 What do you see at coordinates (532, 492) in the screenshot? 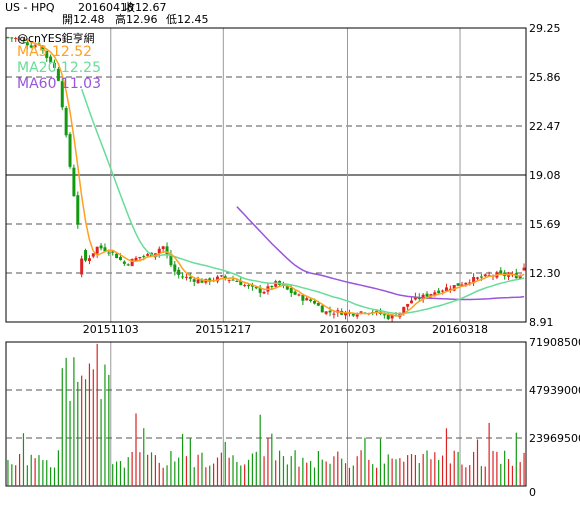
I see `volume-tick-label: 0` at bounding box center [532, 492].